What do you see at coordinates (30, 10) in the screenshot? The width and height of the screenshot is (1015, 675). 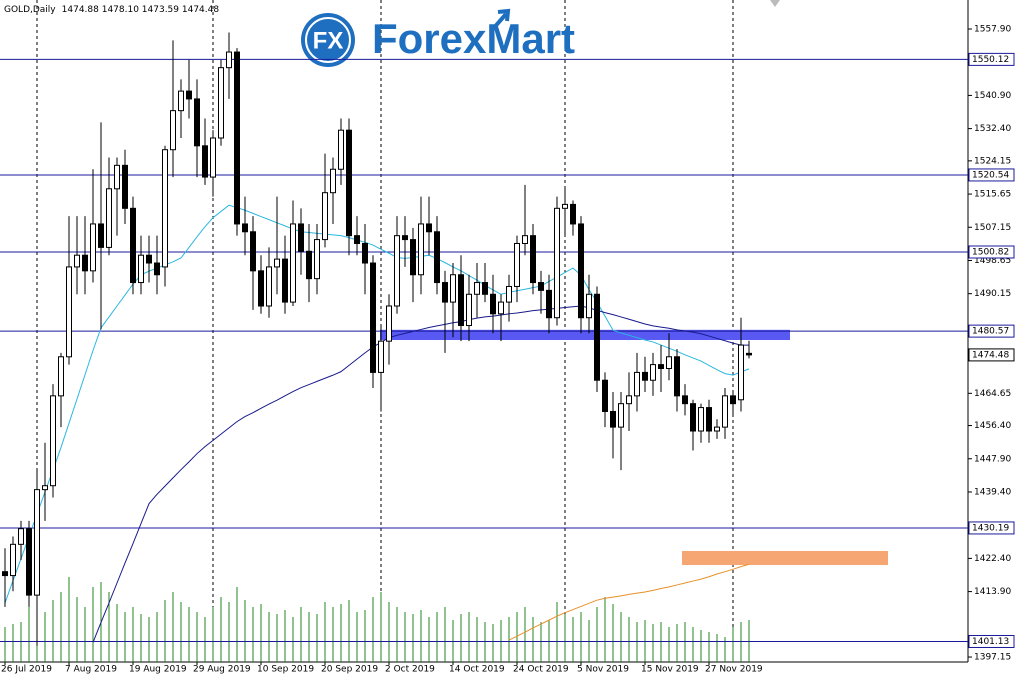 I see `symbol: GOLD,Daily` at bounding box center [30, 10].